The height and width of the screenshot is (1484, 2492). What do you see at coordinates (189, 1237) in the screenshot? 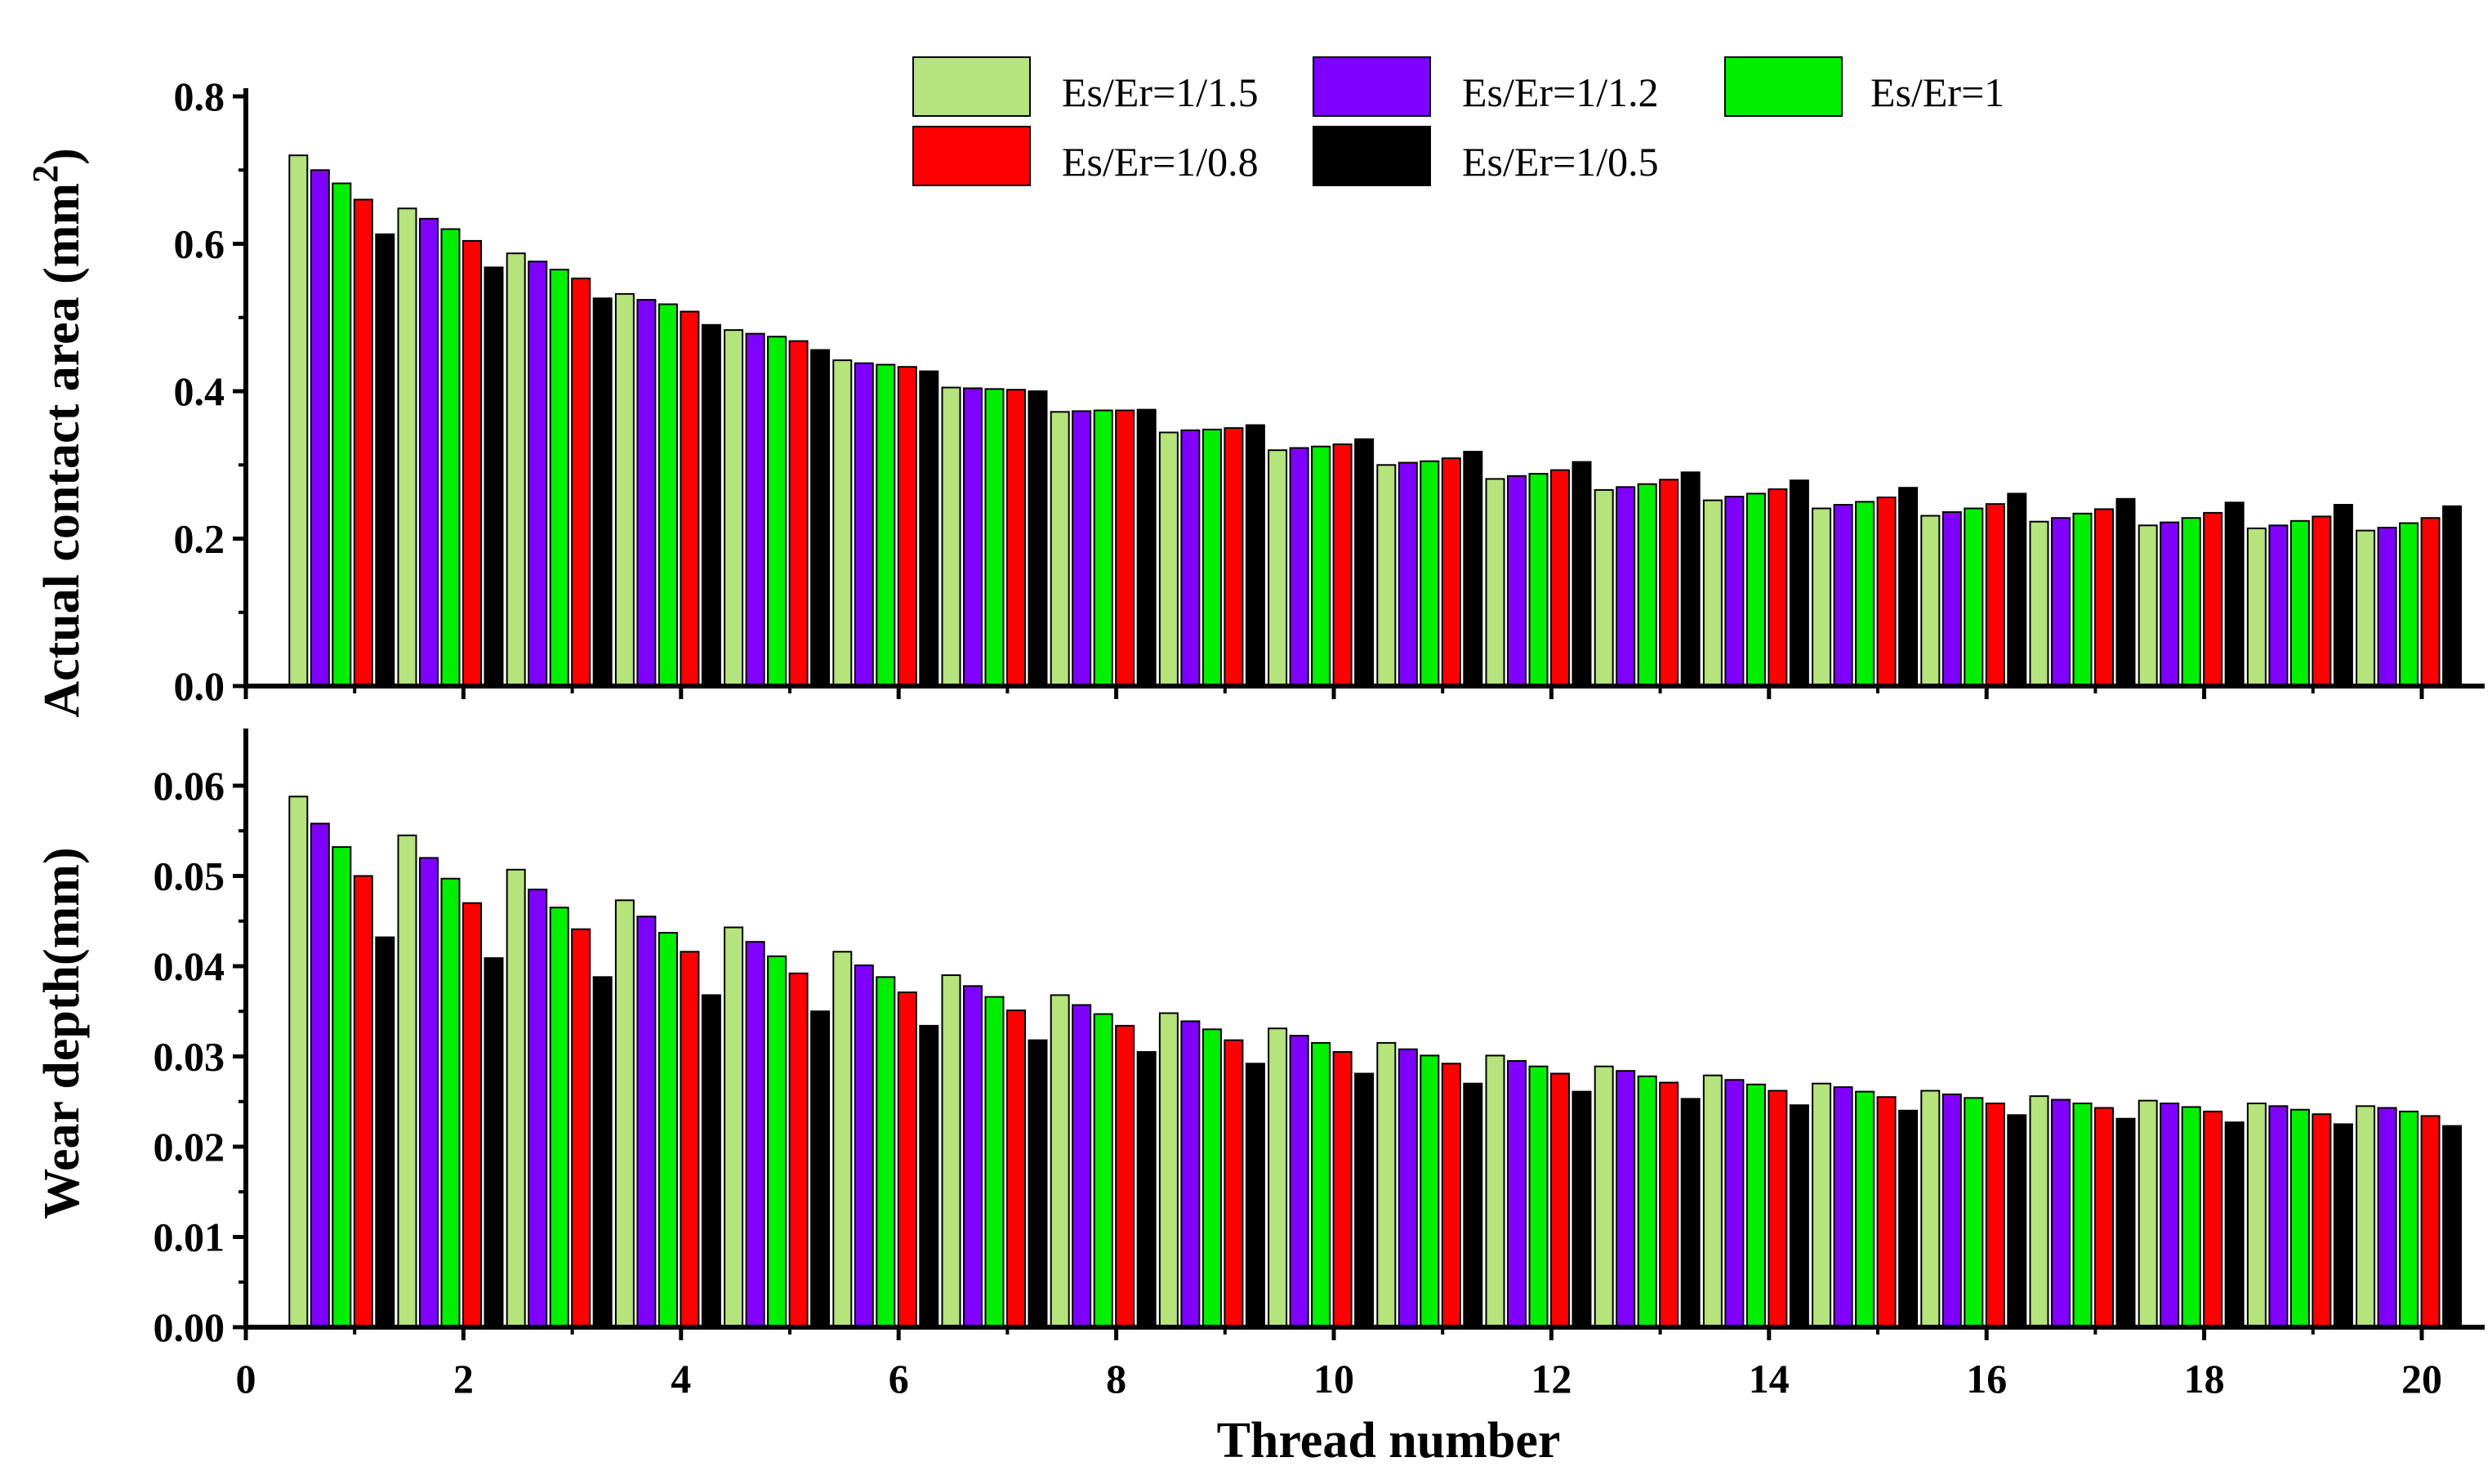
I see `bottom-y-tick-label-1: 0.01` at bounding box center [189, 1237].